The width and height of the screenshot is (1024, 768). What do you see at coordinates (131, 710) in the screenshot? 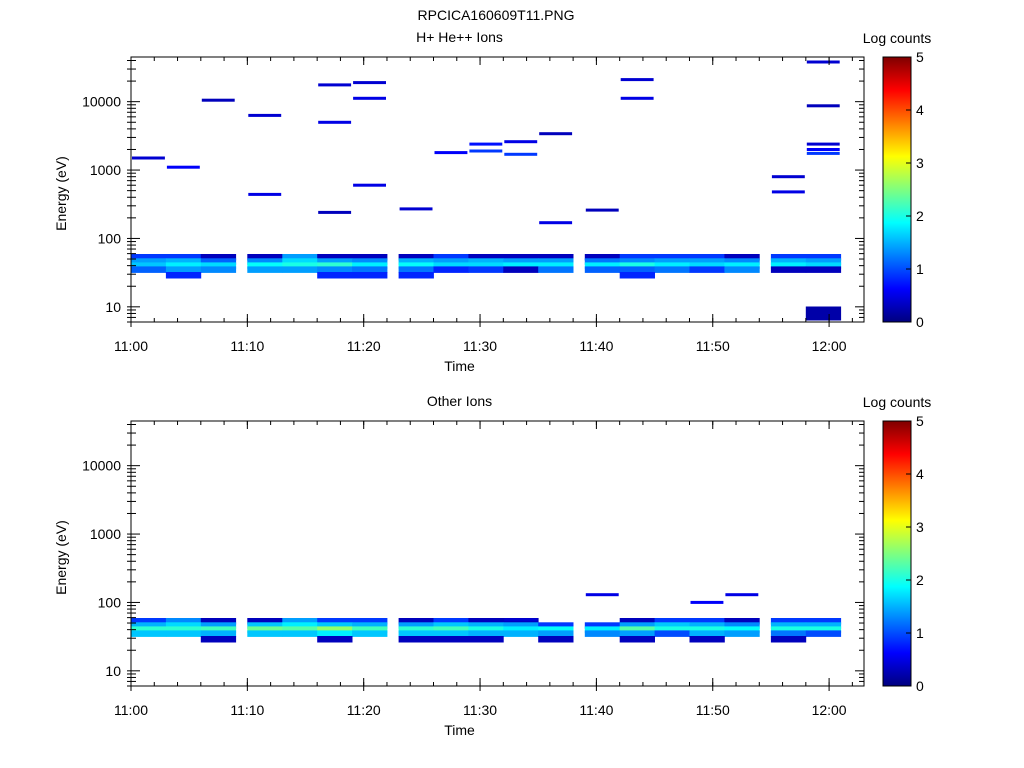
I see `x-tick-label: 11:00` at bounding box center [131, 710].